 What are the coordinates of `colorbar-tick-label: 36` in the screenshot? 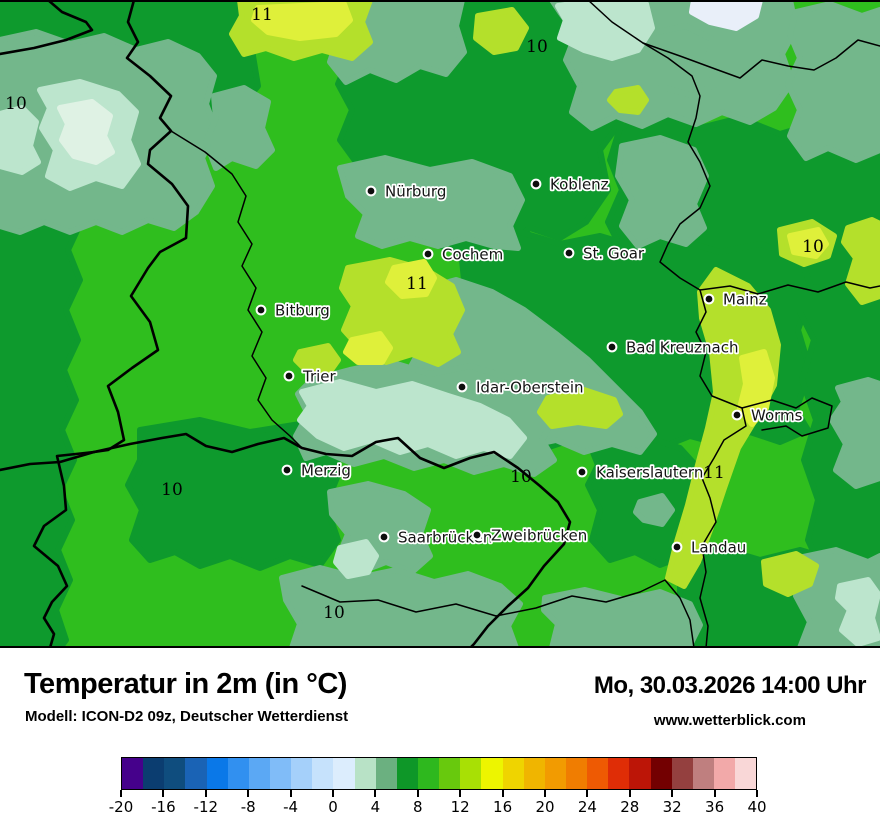 It's located at (715, 807).